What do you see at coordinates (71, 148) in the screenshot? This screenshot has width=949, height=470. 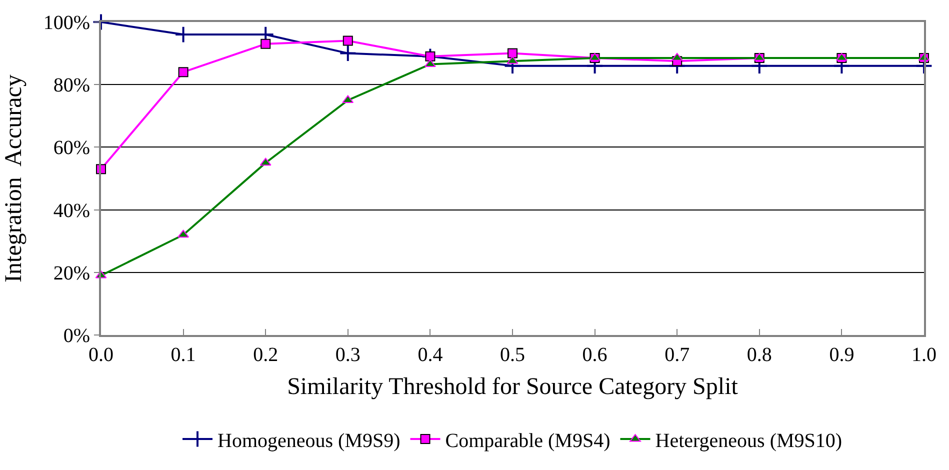 I see `y-tick-label: 60%` at bounding box center [71, 148].